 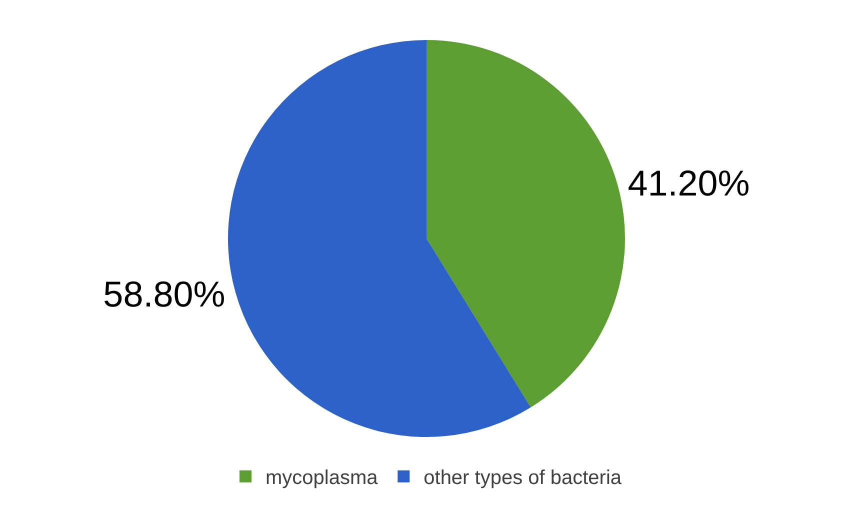 I want to click on legend-label: mycoplasma, so click(x=322, y=478).